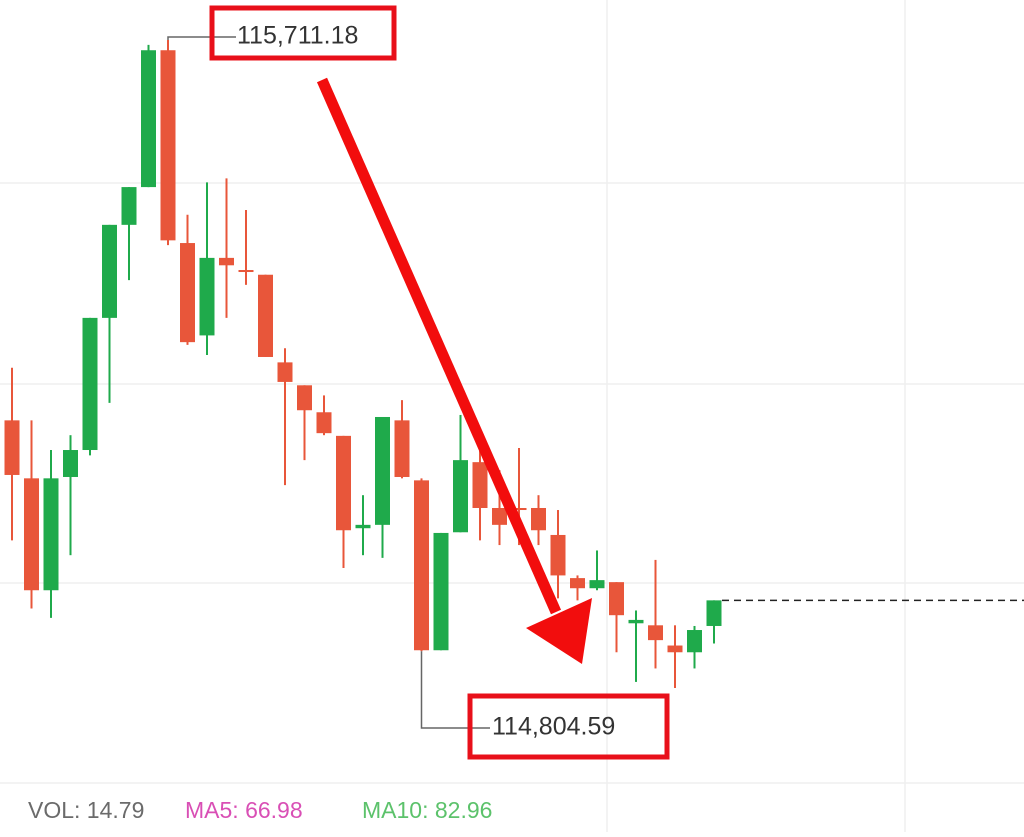 The width and height of the screenshot is (1024, 837). I want to click on high-leader, so click(202, 38).